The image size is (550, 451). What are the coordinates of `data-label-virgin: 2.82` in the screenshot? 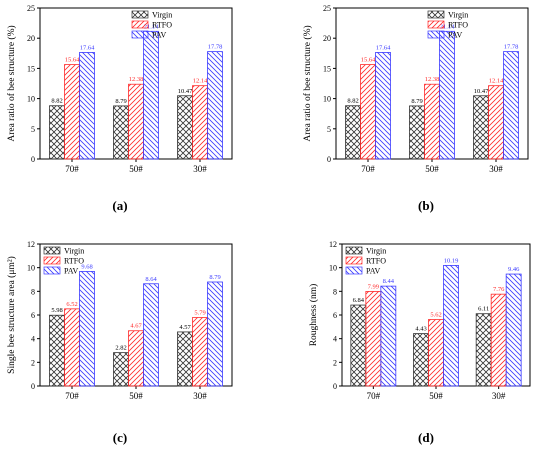 It's located at (120, 348).